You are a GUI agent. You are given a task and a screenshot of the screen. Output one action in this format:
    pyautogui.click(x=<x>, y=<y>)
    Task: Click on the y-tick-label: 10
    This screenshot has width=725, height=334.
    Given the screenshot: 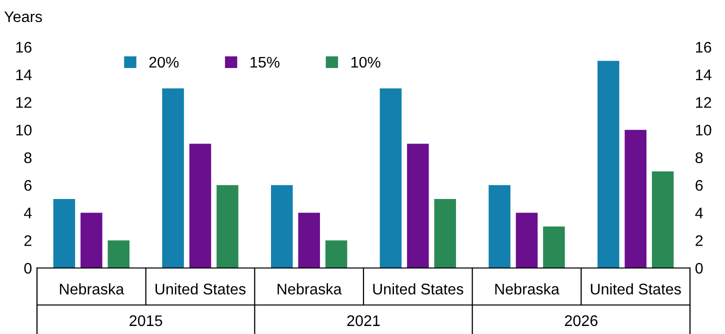 What is the action you would take?
    pyautogui.click(x=24, y=130)
    